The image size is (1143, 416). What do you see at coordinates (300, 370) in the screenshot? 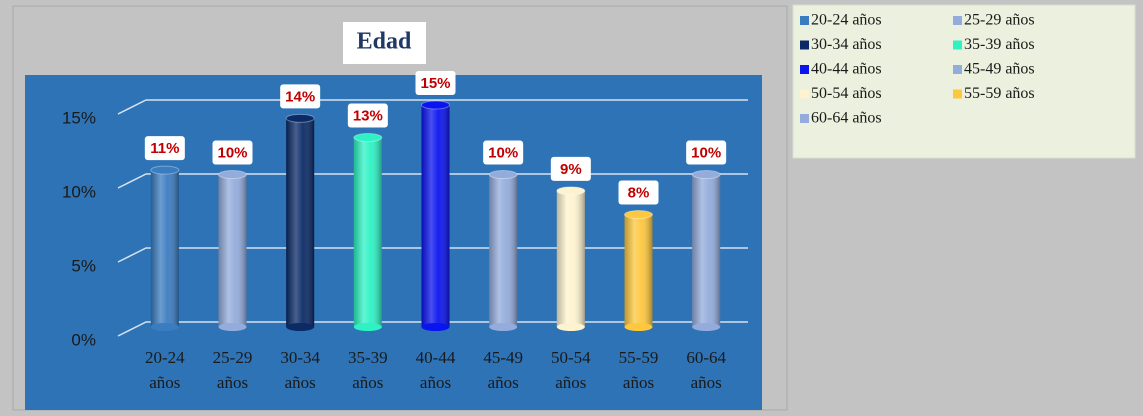
I see `x-tick-label: 30-34 años` at bounding box center [300, 370].